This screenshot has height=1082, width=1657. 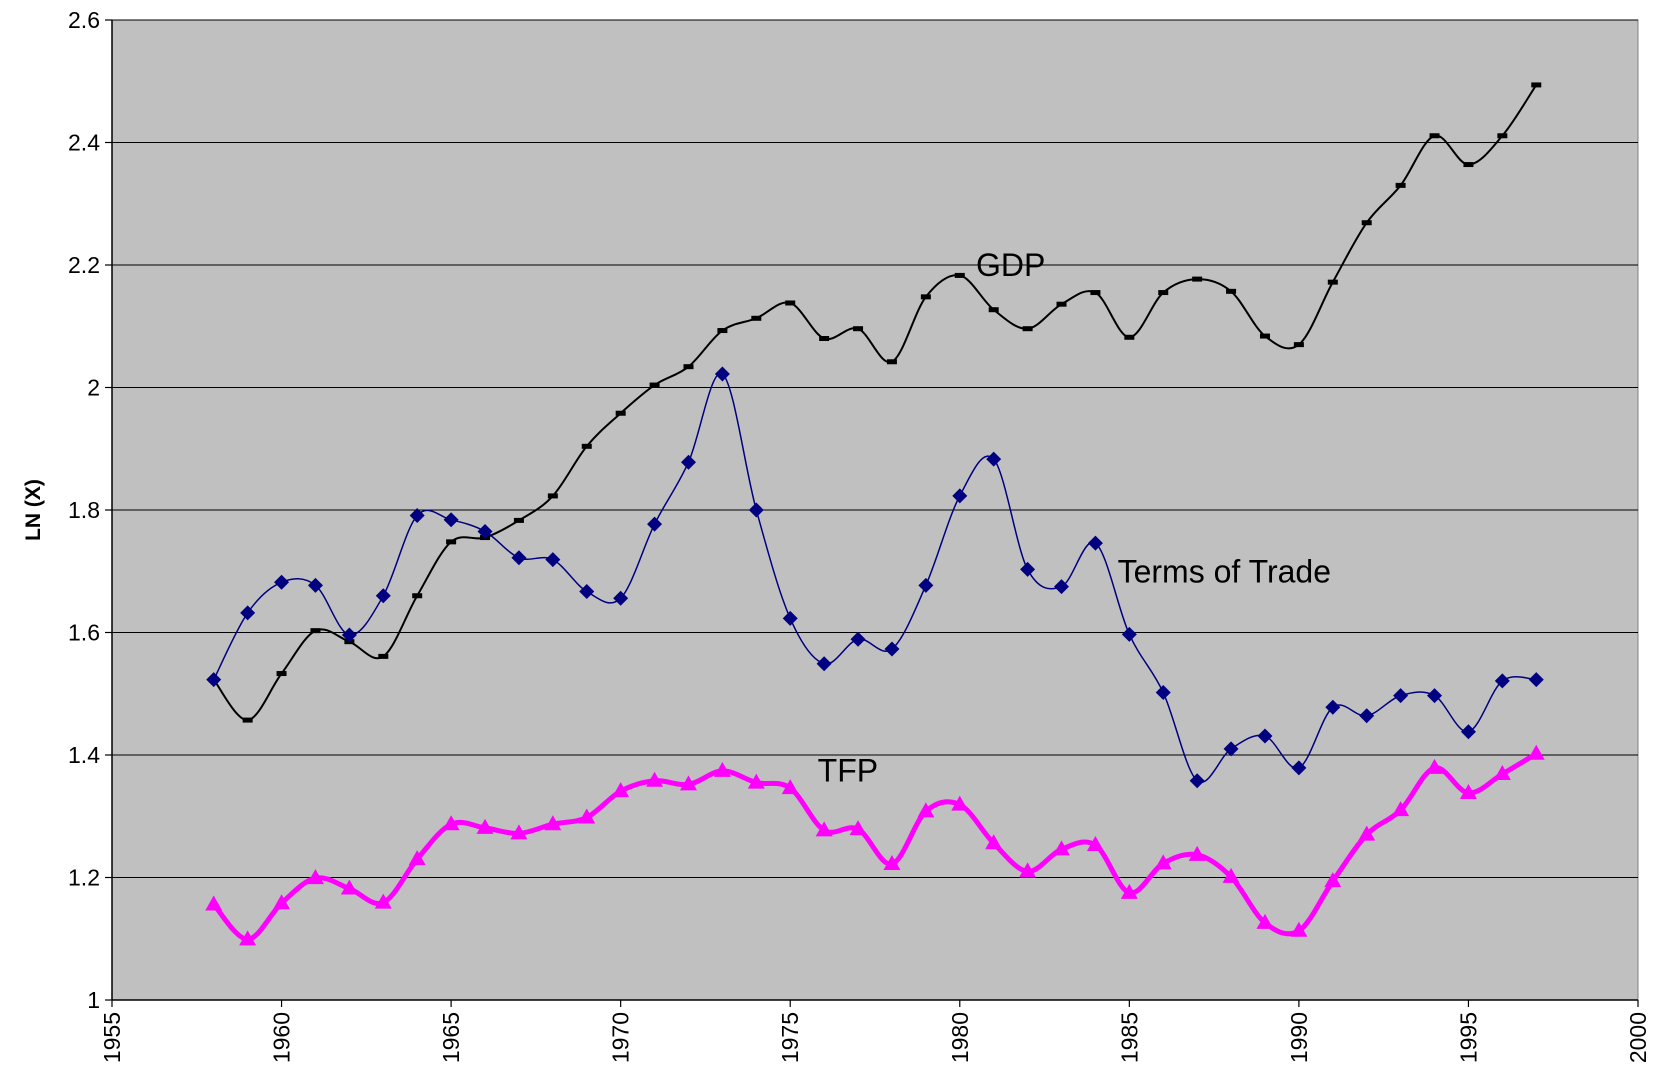 I want to click on x-tick-label: 1955, so click(x=112, y=1037).